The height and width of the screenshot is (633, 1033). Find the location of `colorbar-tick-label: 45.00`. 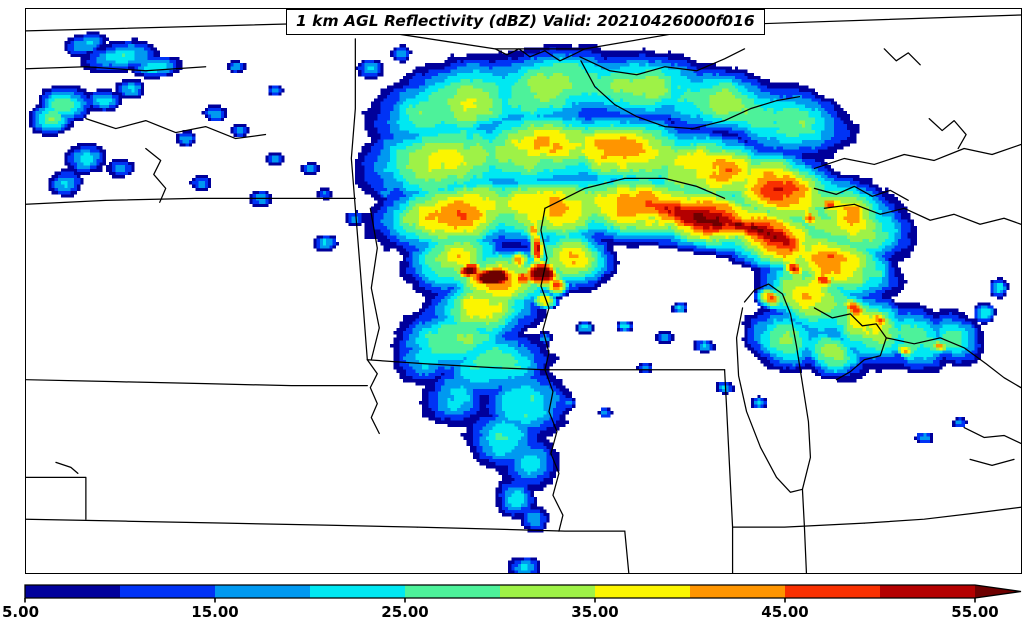

colorbar-tick-label: 45.00 is located at coordinates (784, 612).